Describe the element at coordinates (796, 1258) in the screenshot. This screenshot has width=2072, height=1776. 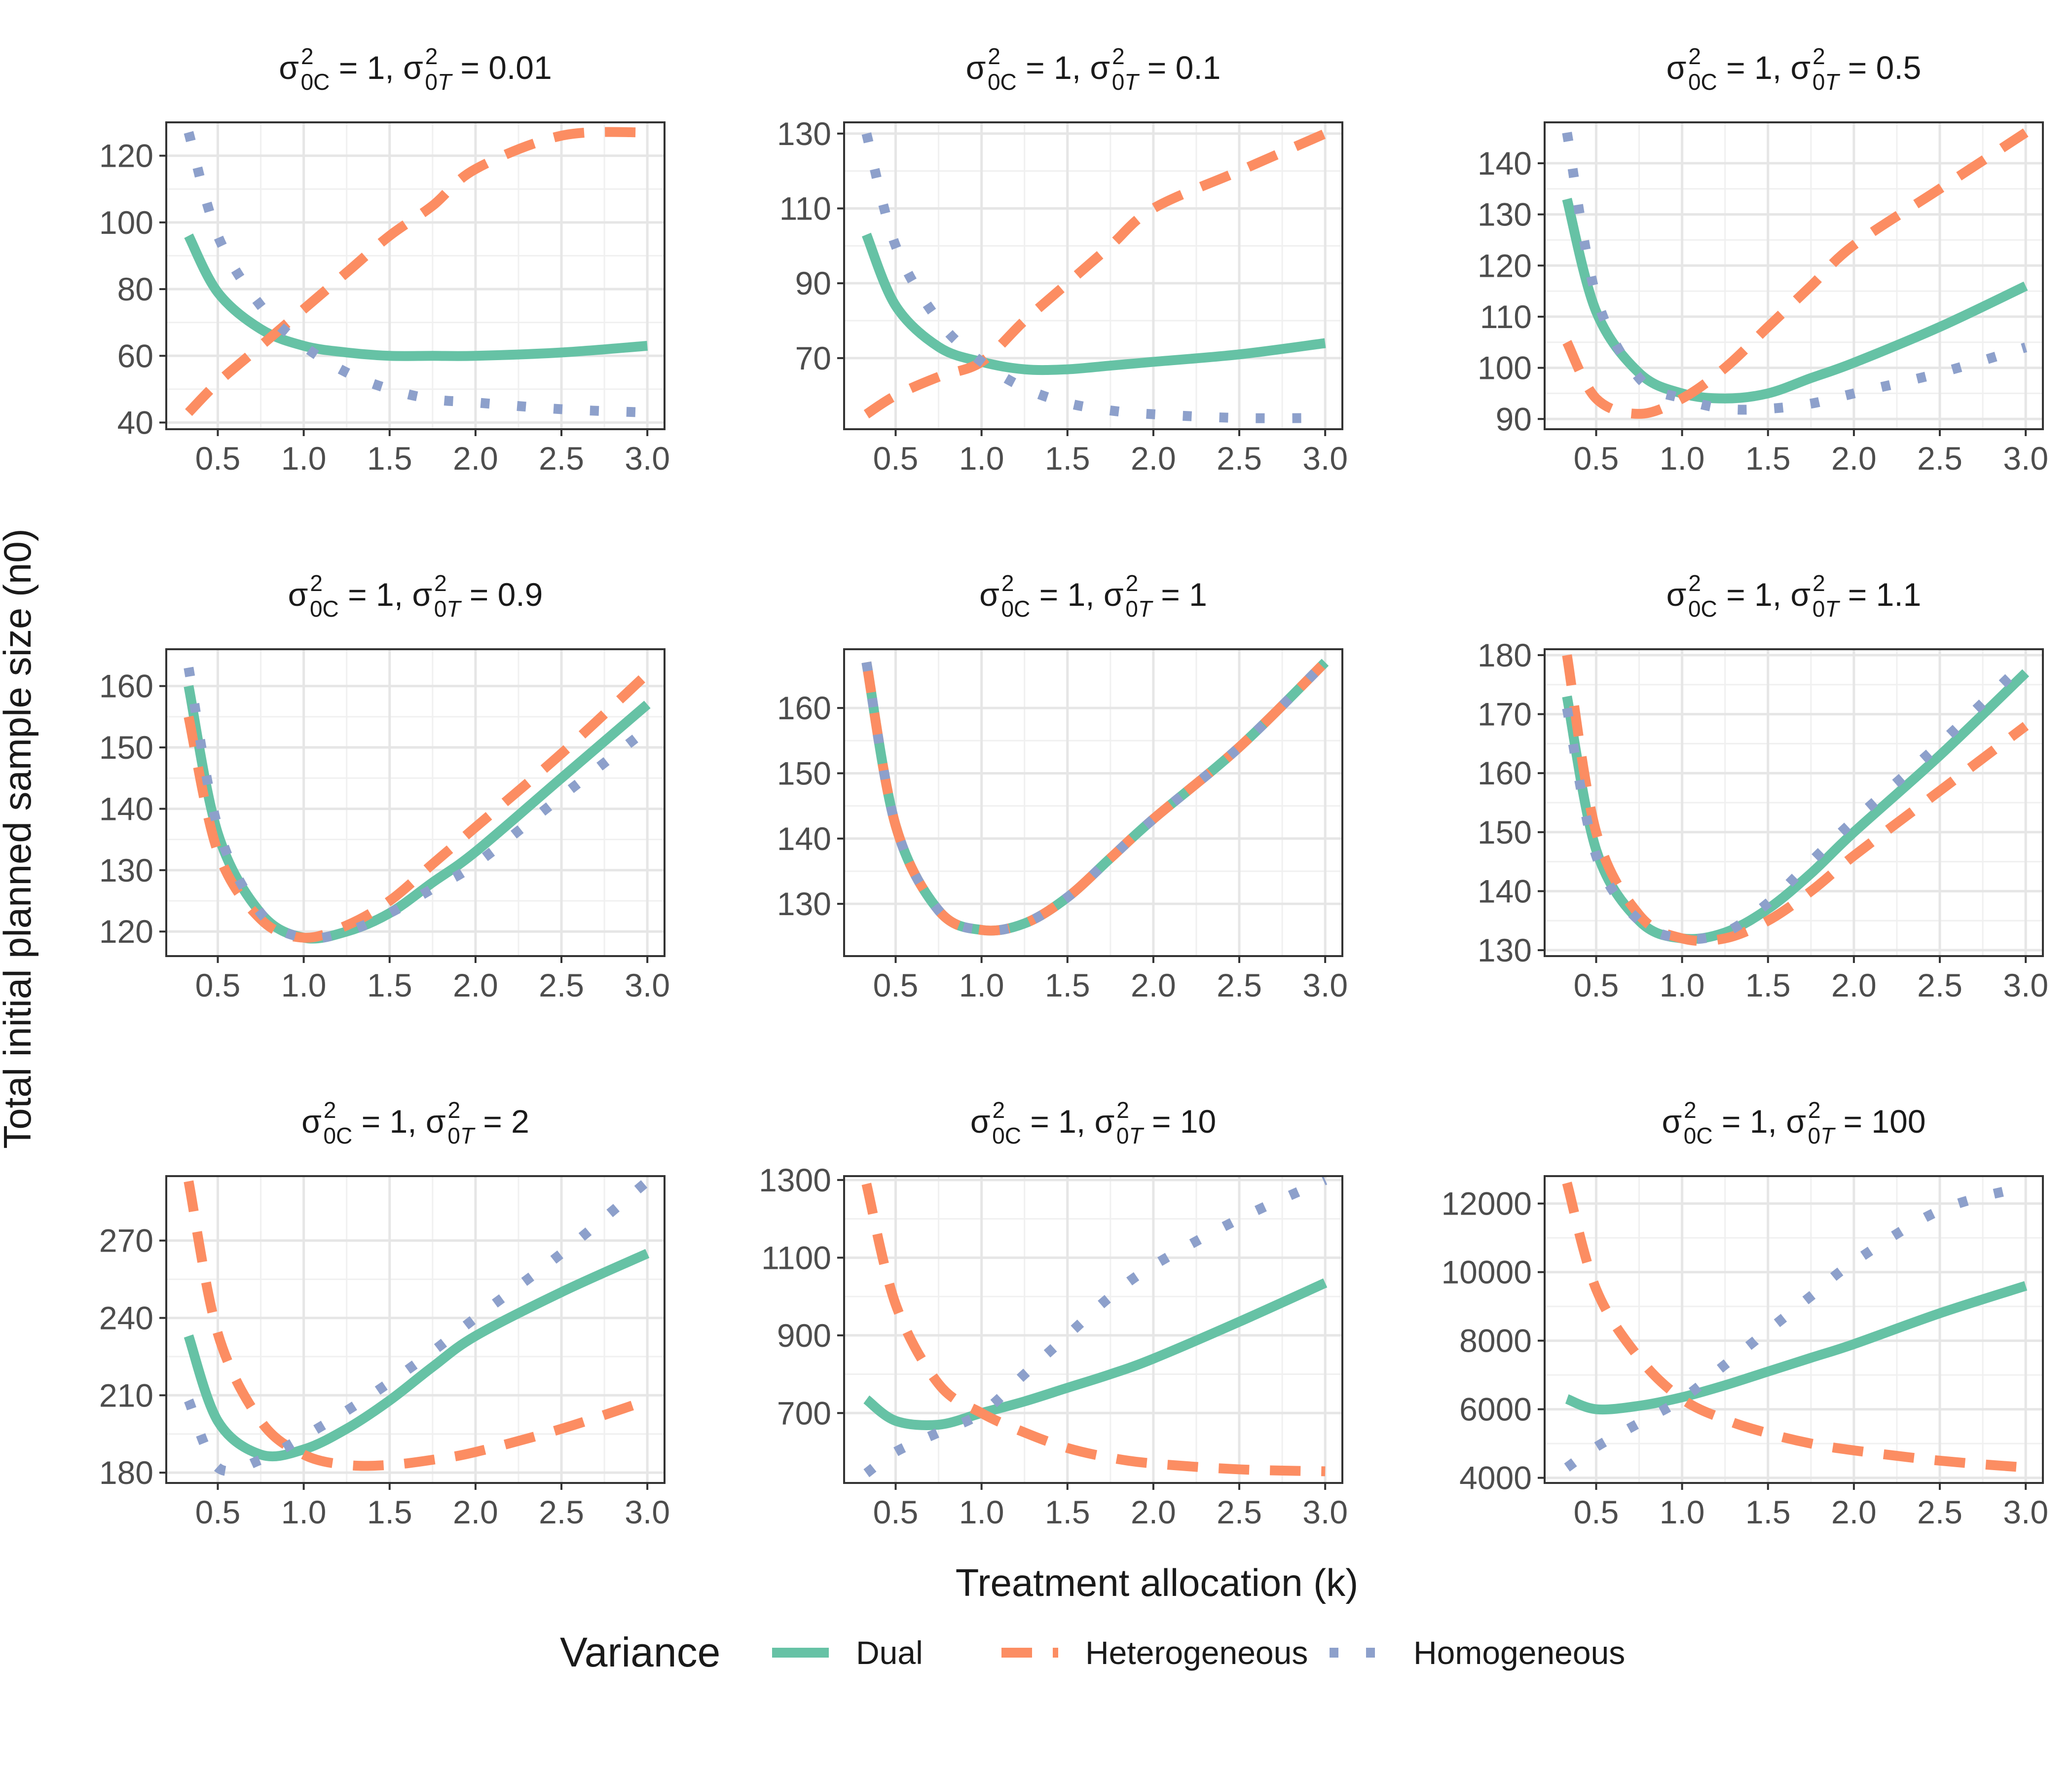
I see `y-tick-label: 1100` at that location.